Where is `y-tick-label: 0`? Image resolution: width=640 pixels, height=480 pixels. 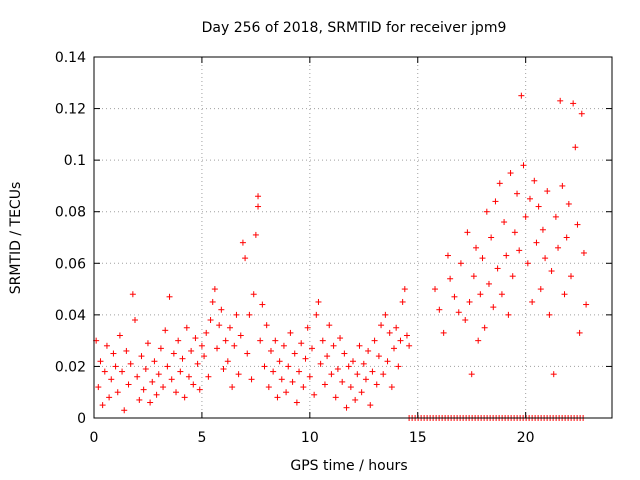
y-tick-label: 0 is located at coordinates (81, 419).